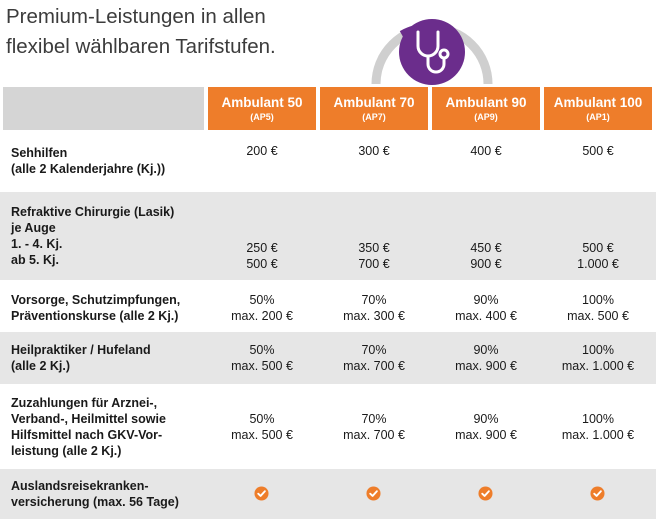 Image resolution: width=656 pixels, height=526 pixels. What do you see at coordinates (486, 248) in the screenshot?
I see `cell-value-line: 450 €` at bounding box center [486, 248].